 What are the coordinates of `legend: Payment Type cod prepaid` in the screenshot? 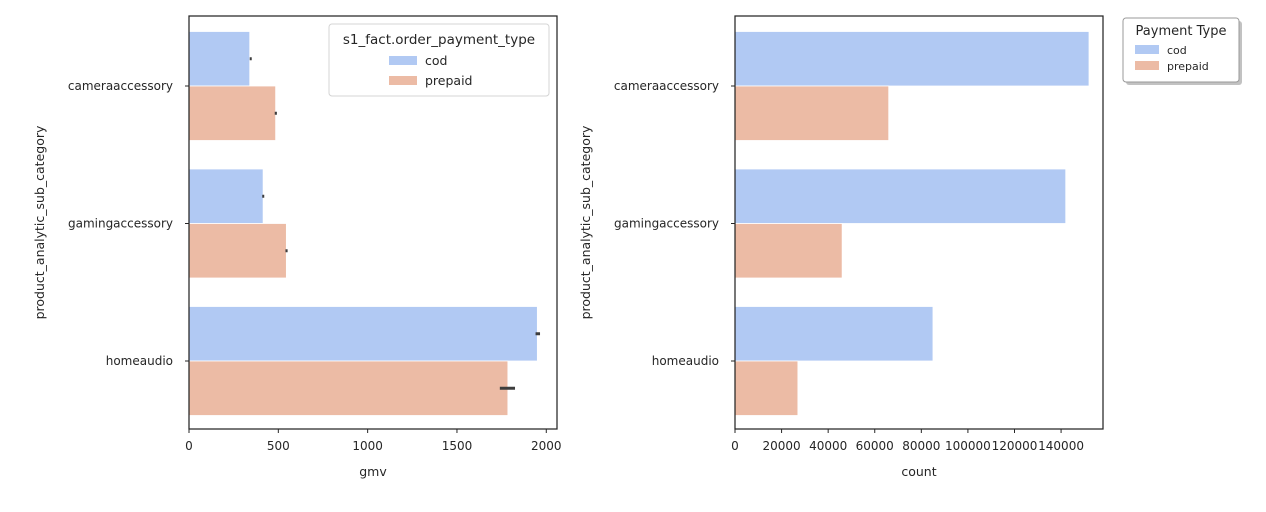 It's located at (1182, 51).